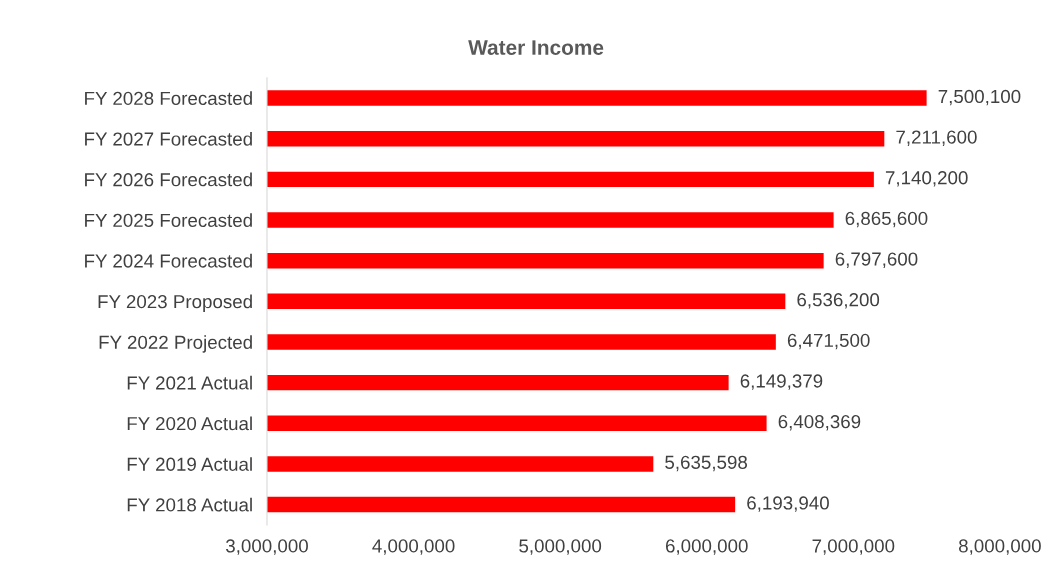 The height and width of the screenshot is (580, 1047). What do you see at coordinates (828, 341) in the screenshot?
I see `data-label: 6,471,500` at bounding box center [828, 341].